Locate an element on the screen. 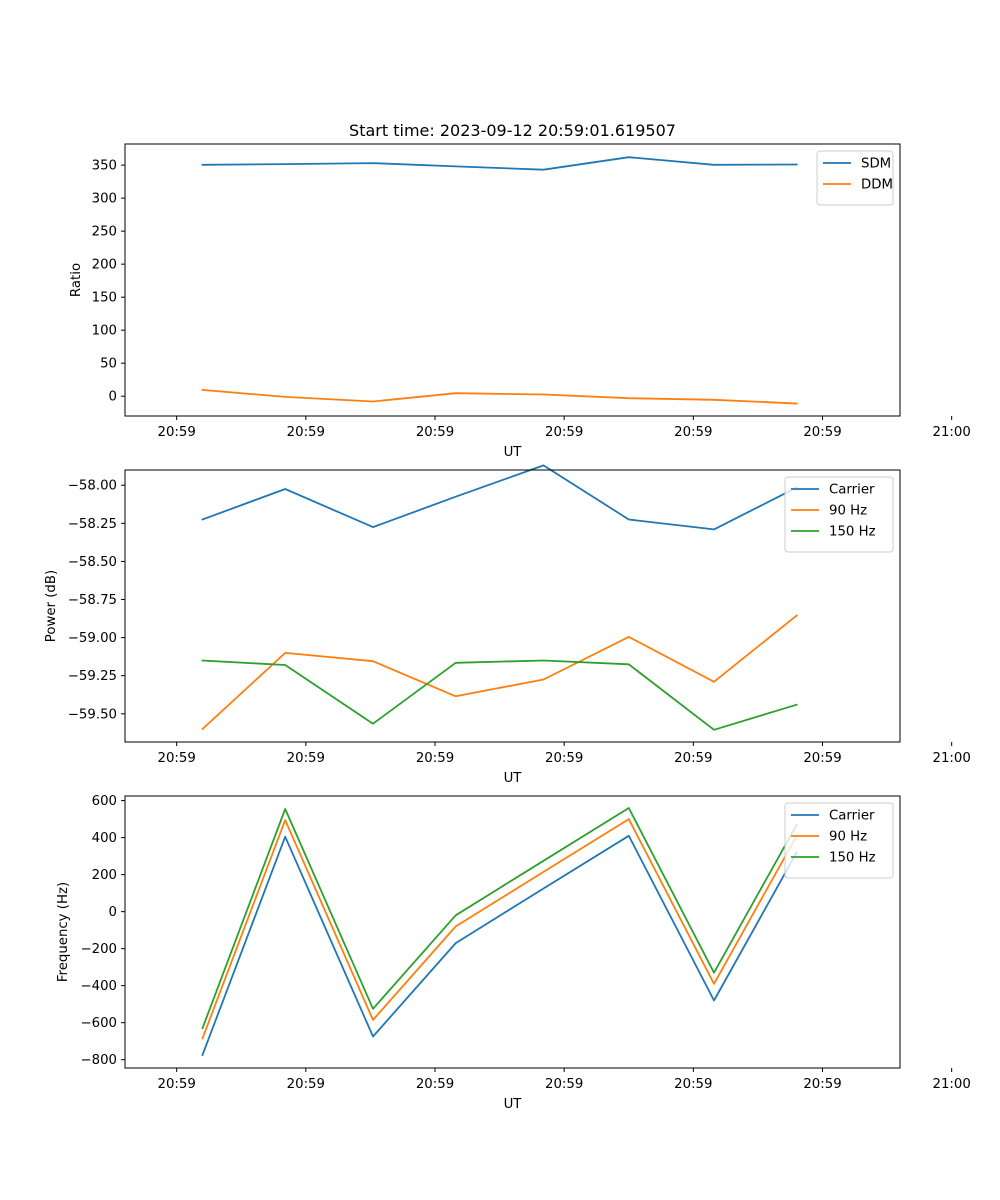 The height and width of the screenshot is (1200, 1000). power-legend: Carrier 90 Hz 150 Hz is located at coordinates (839, 514).